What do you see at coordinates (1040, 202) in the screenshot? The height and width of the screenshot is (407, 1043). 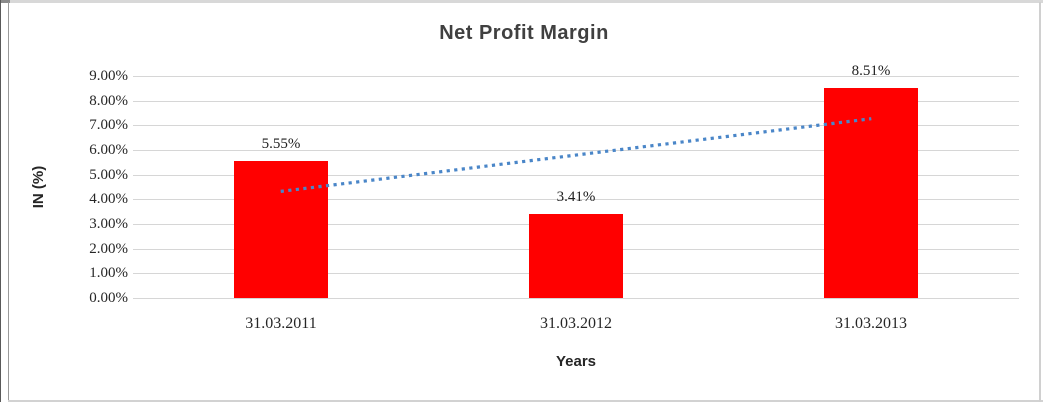 I see `frame-right-border` at bounding box center [1040, 202].